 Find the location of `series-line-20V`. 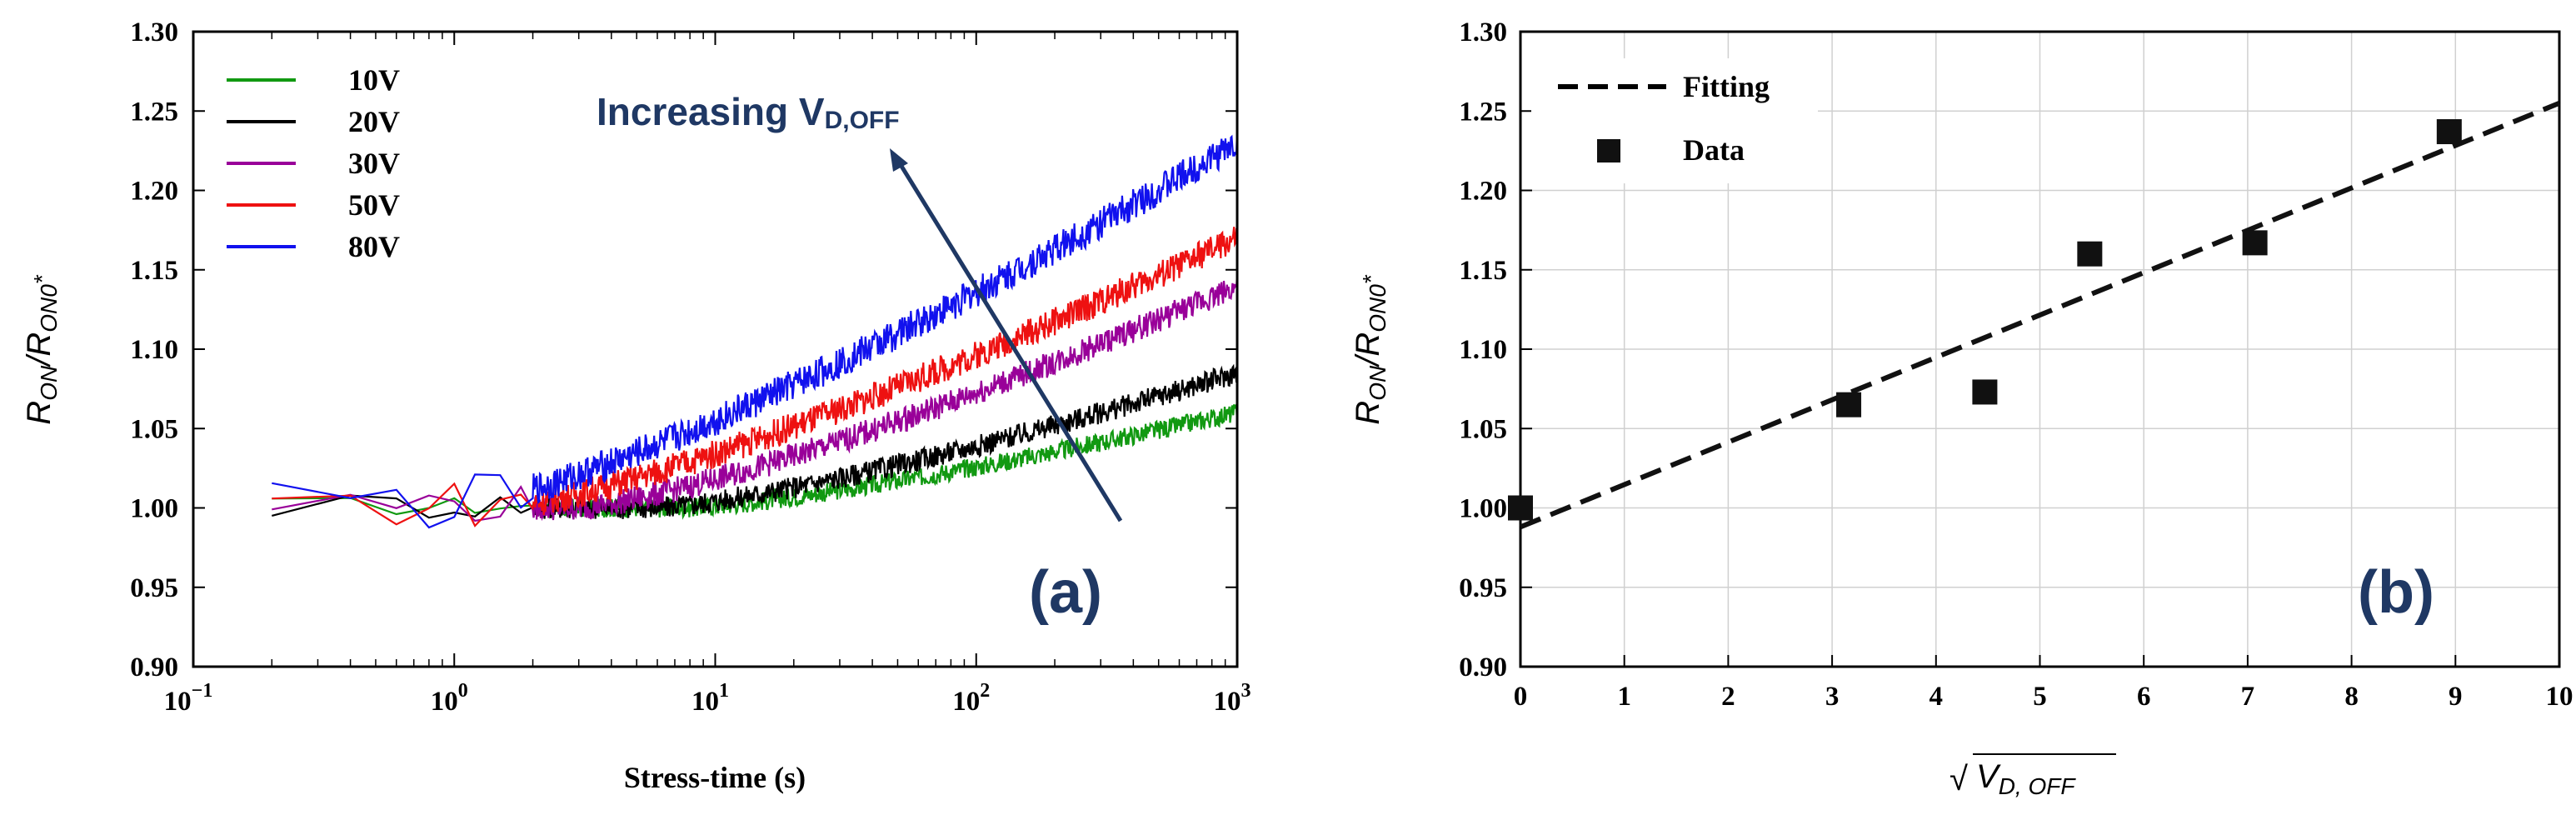

series-line-20V is located at coordinates (755, 441).